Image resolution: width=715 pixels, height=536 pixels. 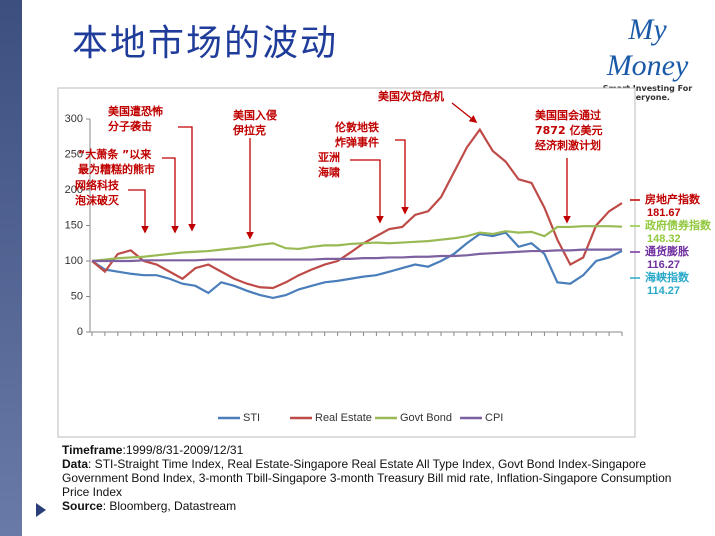 What do you see at coordinates (11, 268) in the screenshot?
I see `side-bar` at bounding box center [11, 268].